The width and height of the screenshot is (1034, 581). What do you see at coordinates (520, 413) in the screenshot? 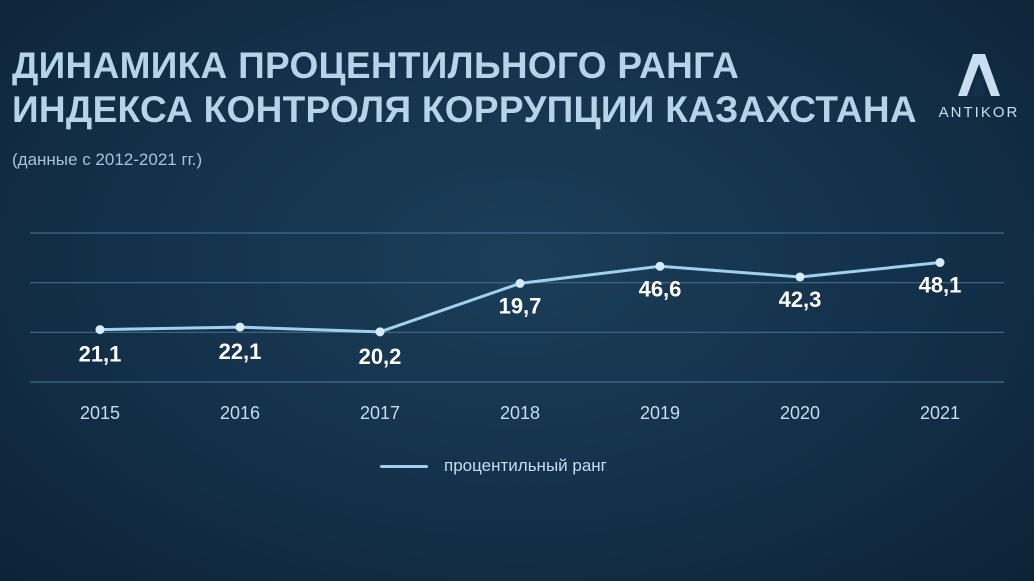
I see `x-tick-label: 2018` at bounding box center [520, 413].